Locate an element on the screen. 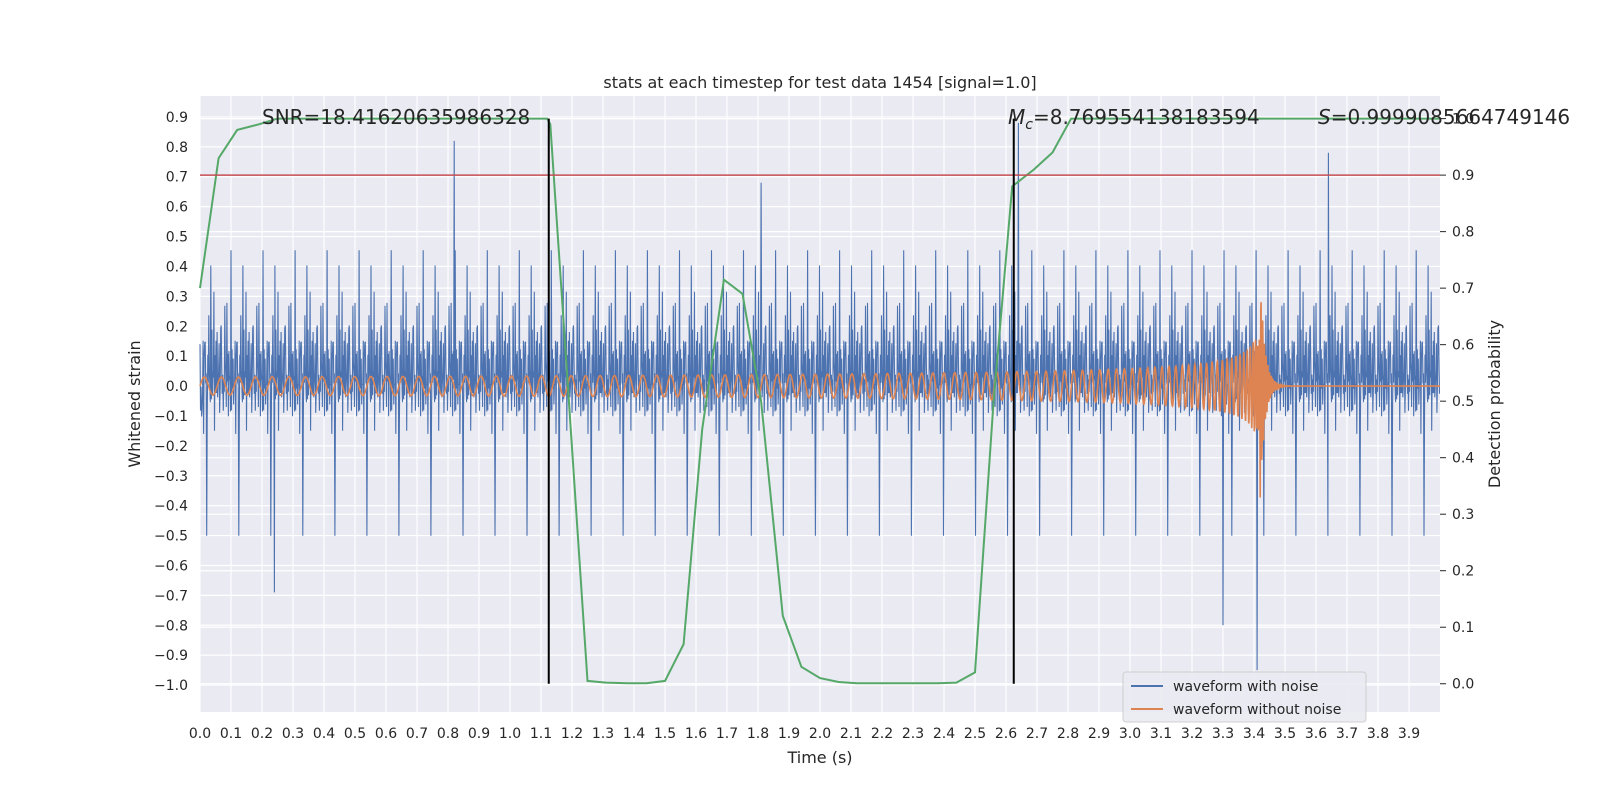  y-tick-label-left: −0.3 is located at coordinates (171, 477).